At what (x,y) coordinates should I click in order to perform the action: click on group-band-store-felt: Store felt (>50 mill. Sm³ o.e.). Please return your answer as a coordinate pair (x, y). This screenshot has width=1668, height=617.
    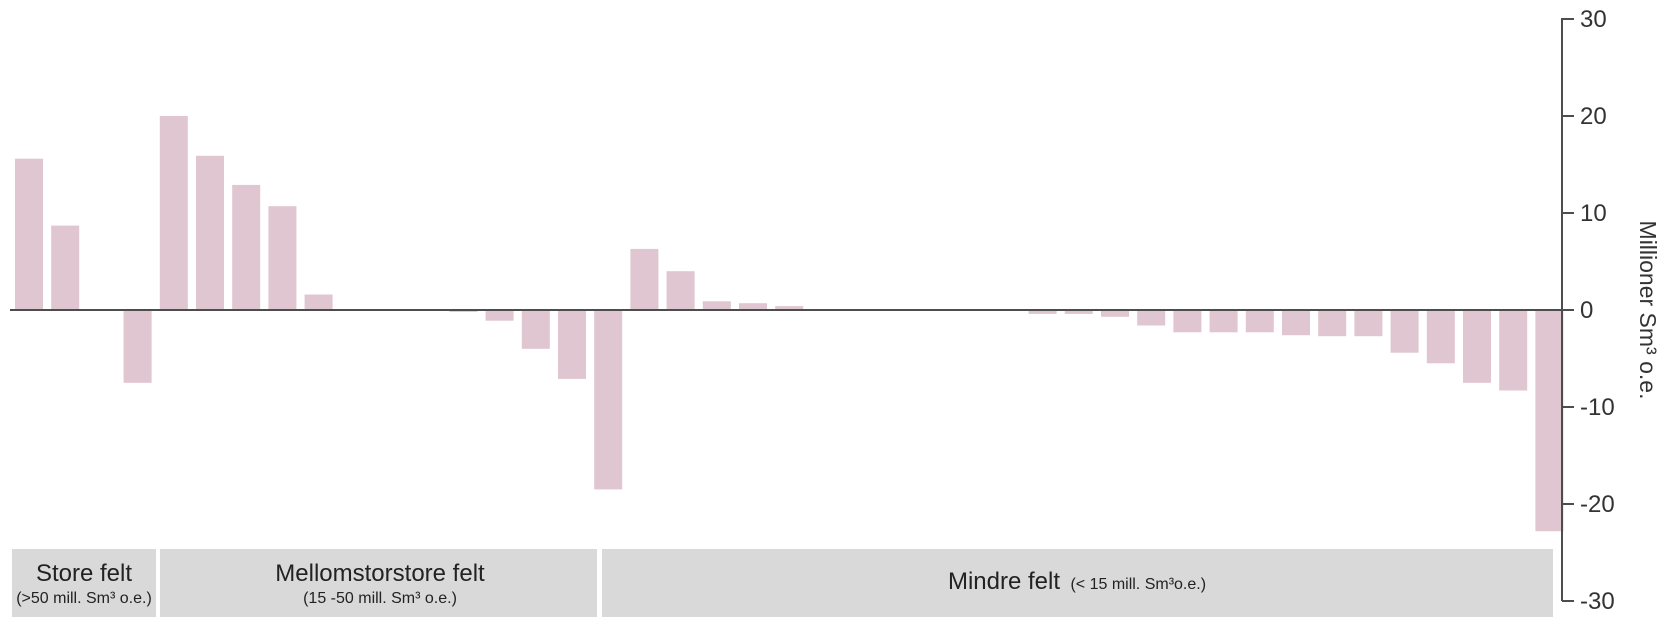
    Looking at the image, I should click on (84, 583).